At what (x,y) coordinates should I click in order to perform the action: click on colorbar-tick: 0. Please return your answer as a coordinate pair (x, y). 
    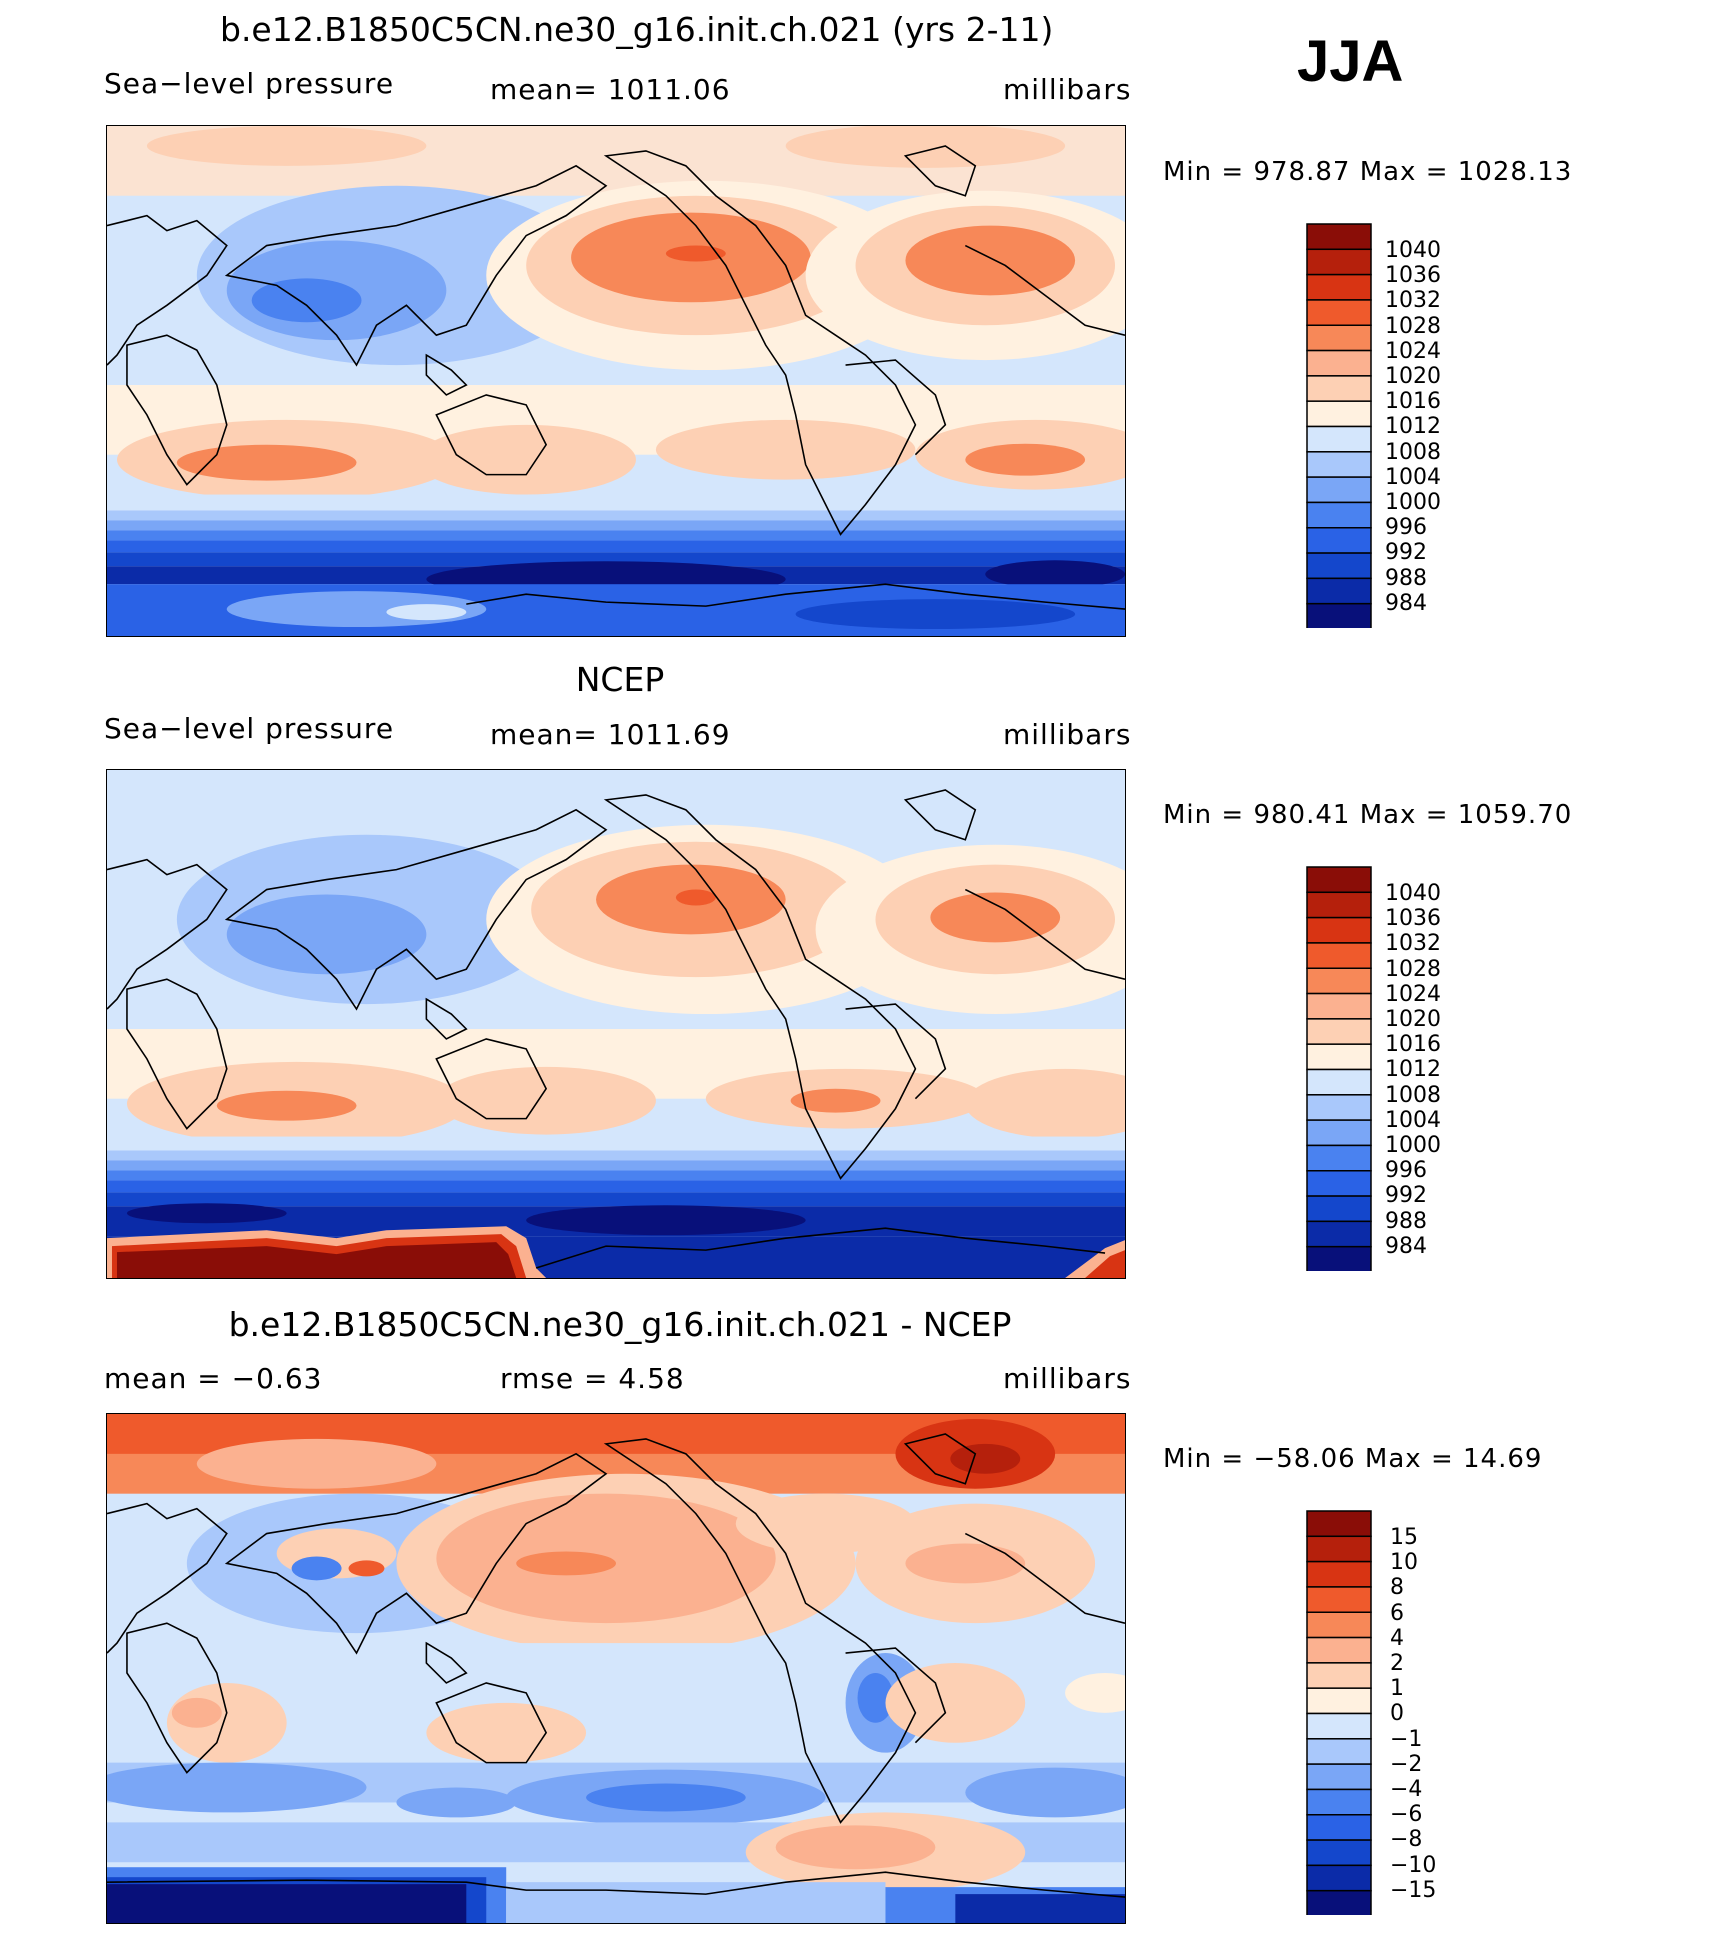
    Looking at the image, I should click on (1397, 1714).